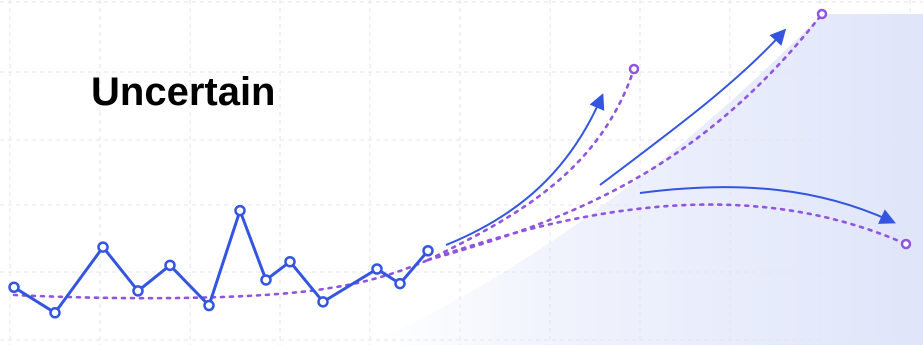 The height and width of the screenshot is (345, 923). Describe the element at coordinates (221, 279) in the screenshot. I see `baseline-trend-line` at that location.